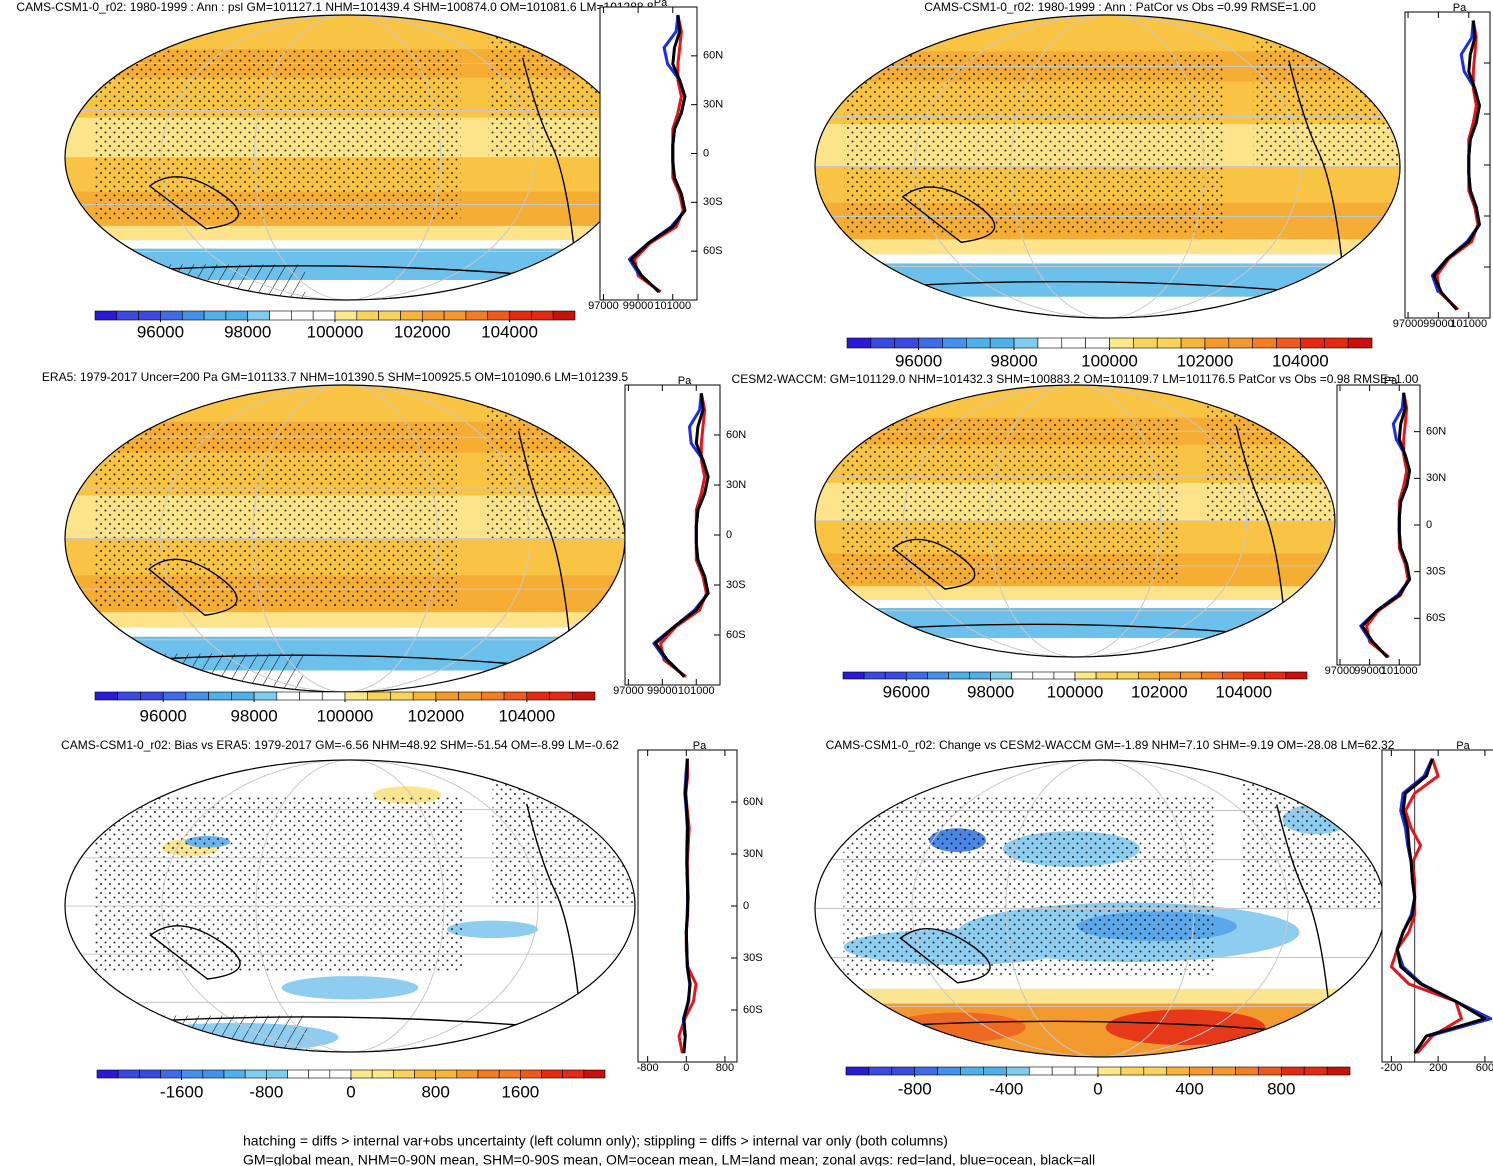 The image size is (1493, 1166). What do you see at coordinates (1391, 1068) in the screenshot?
I see `x-tick-label: -200` at bounding box center [1391, 1068].